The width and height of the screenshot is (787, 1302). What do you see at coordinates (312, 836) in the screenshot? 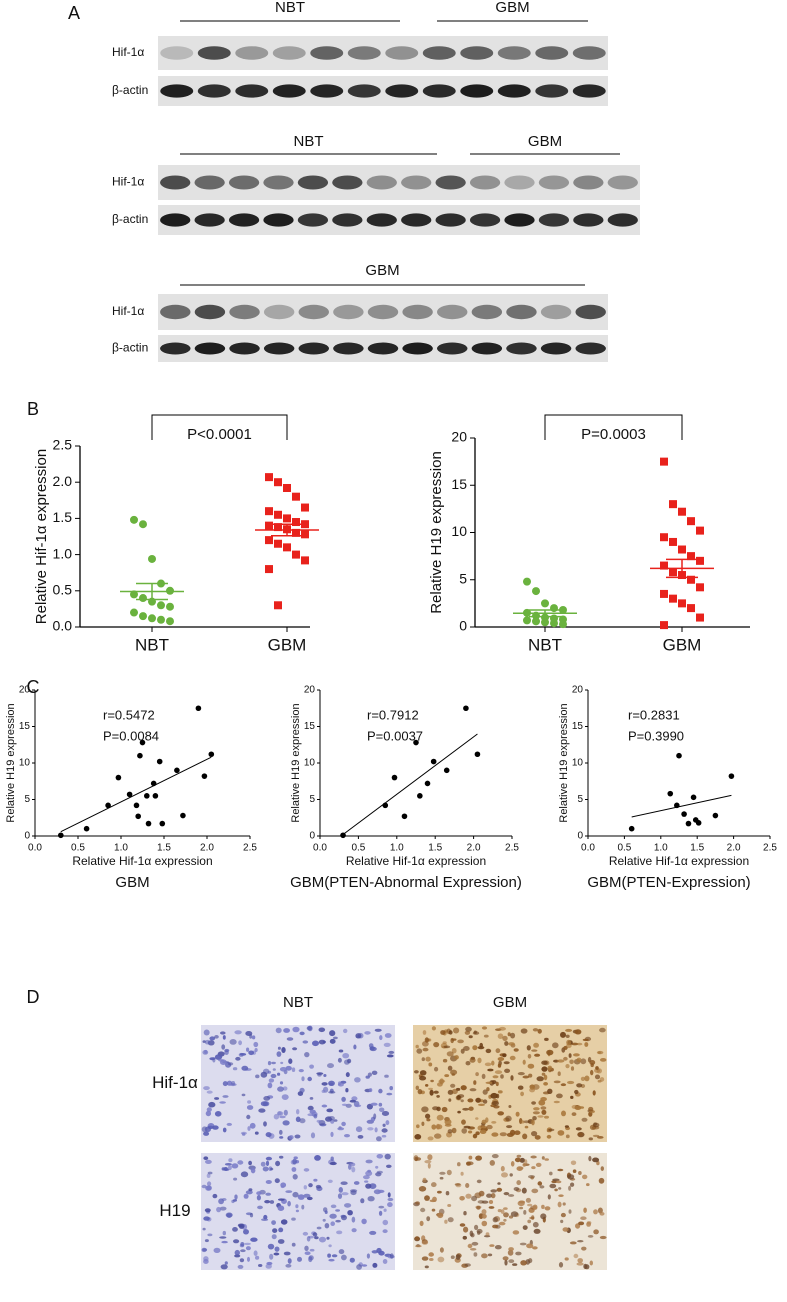
I see `y-tick-label: 0` at bounding box center [312, 836].